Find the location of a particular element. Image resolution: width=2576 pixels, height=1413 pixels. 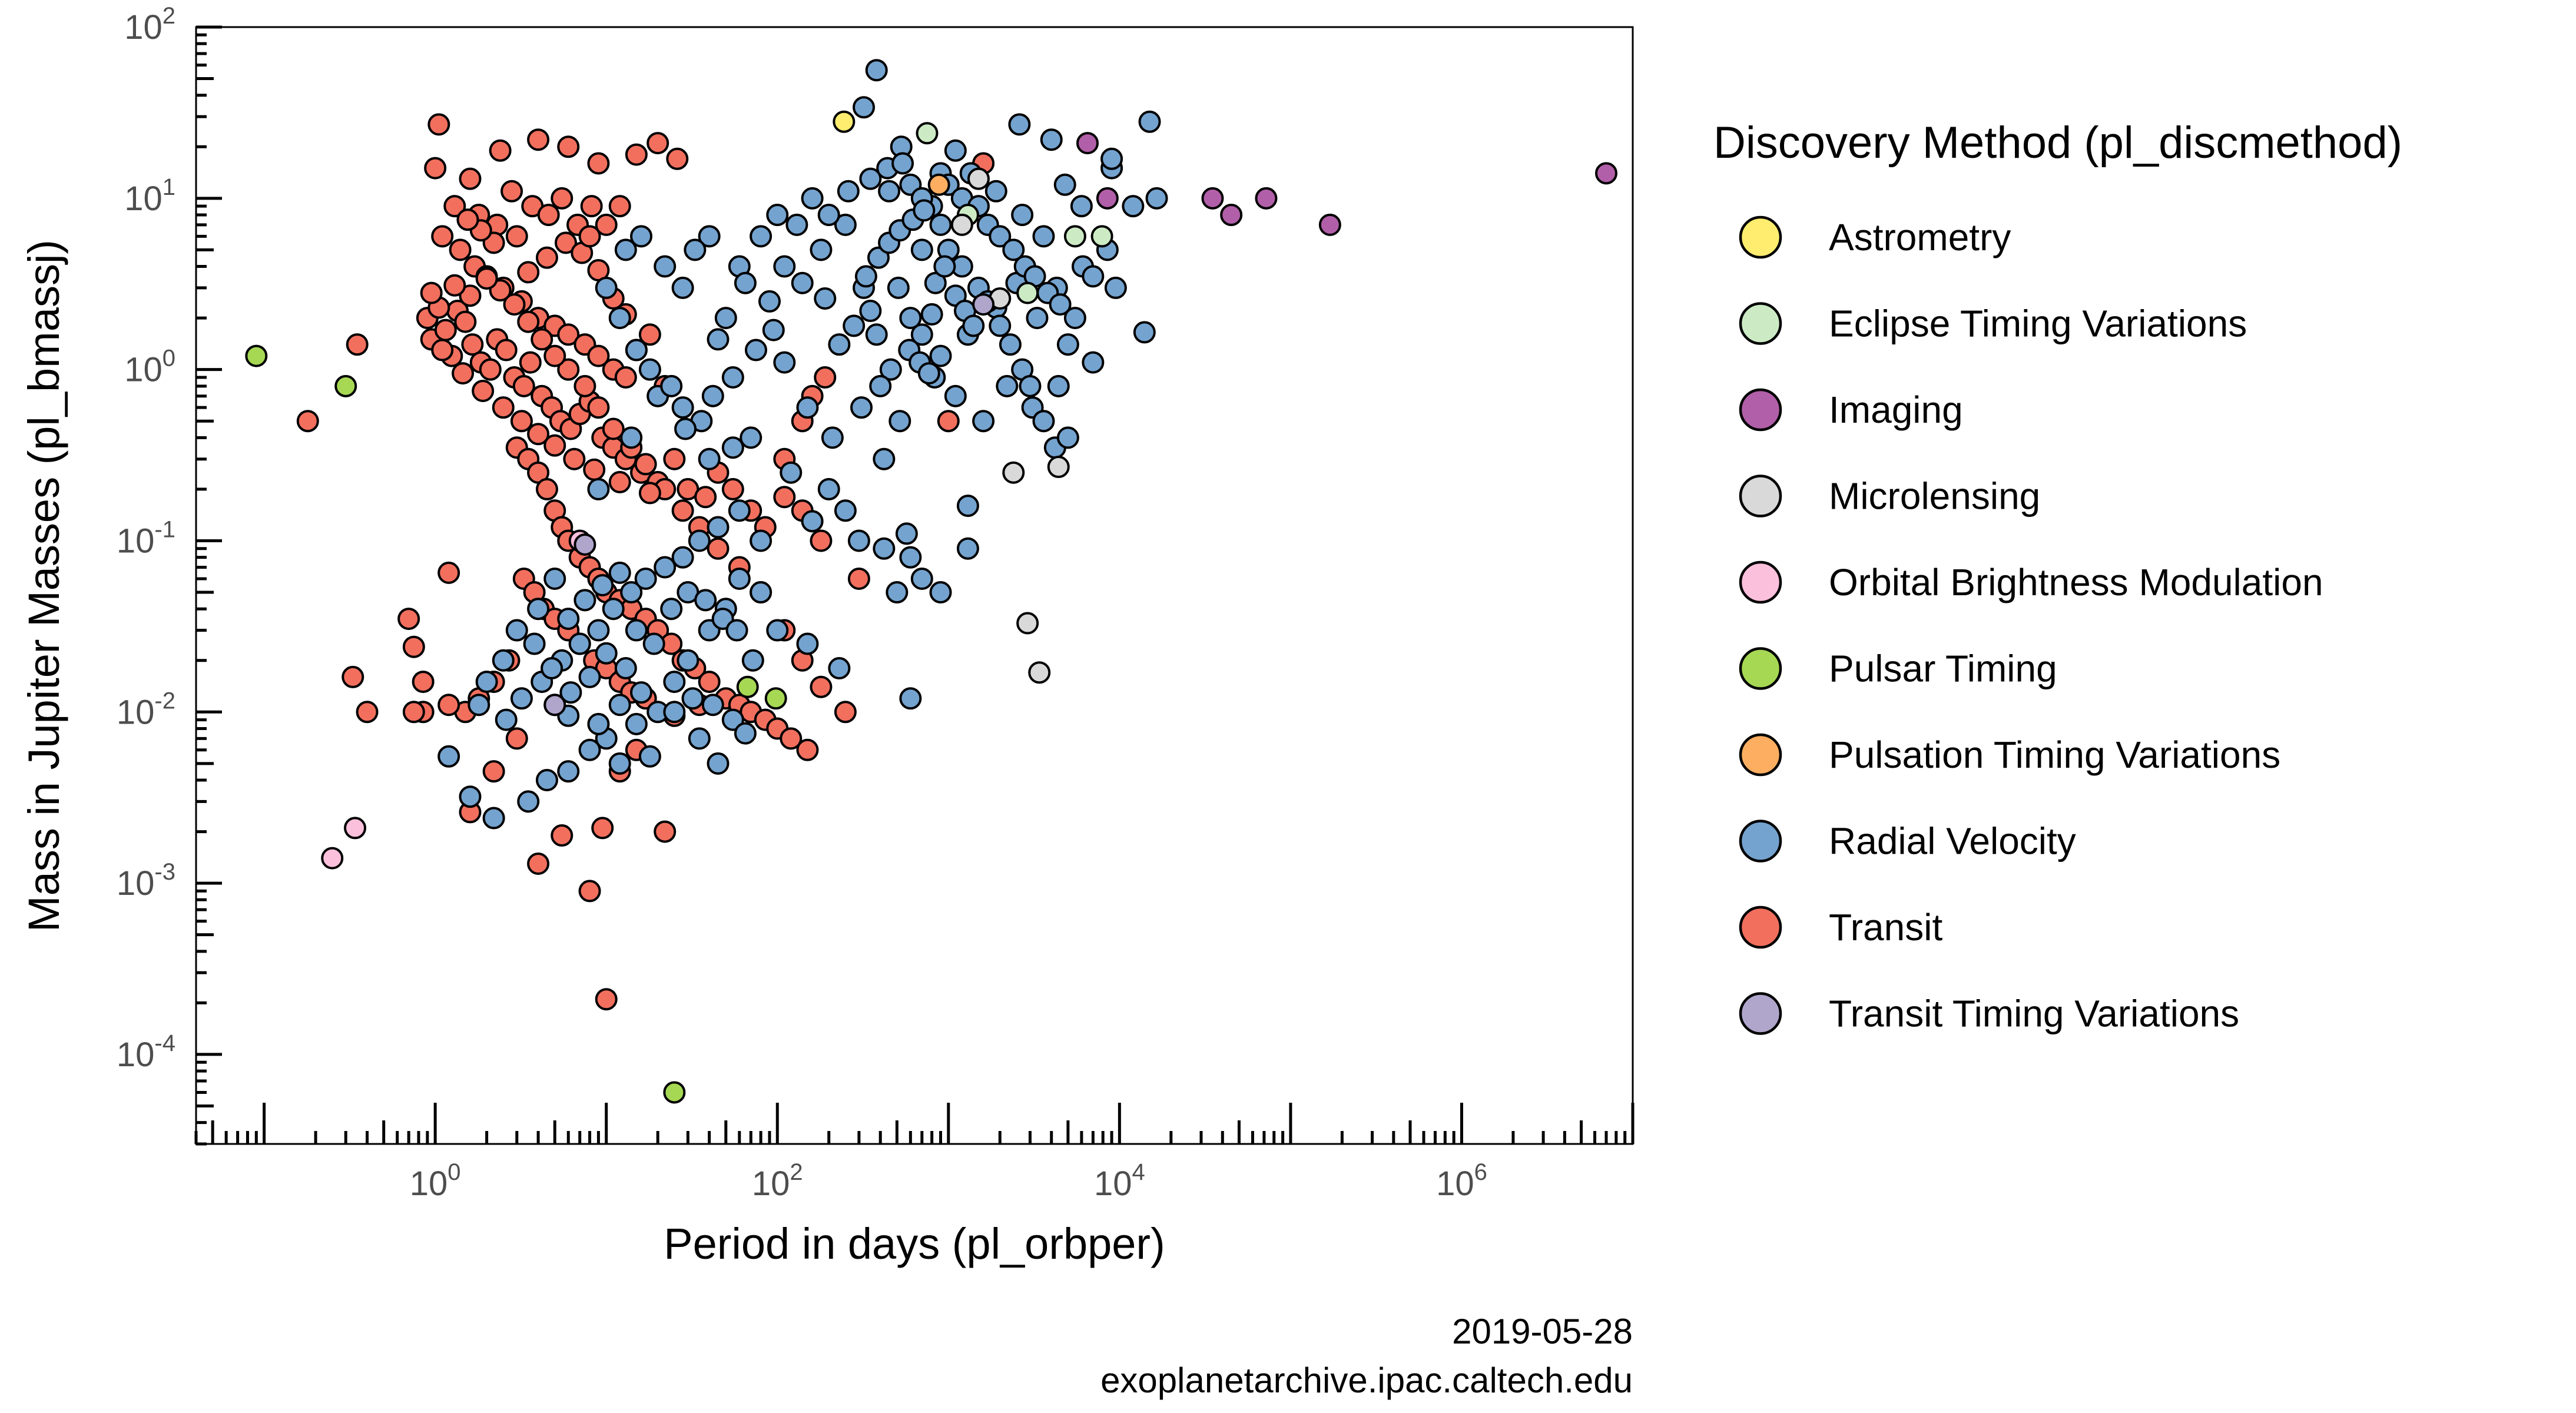

legend-label: Imaging is located at coordinates (1896, 410).